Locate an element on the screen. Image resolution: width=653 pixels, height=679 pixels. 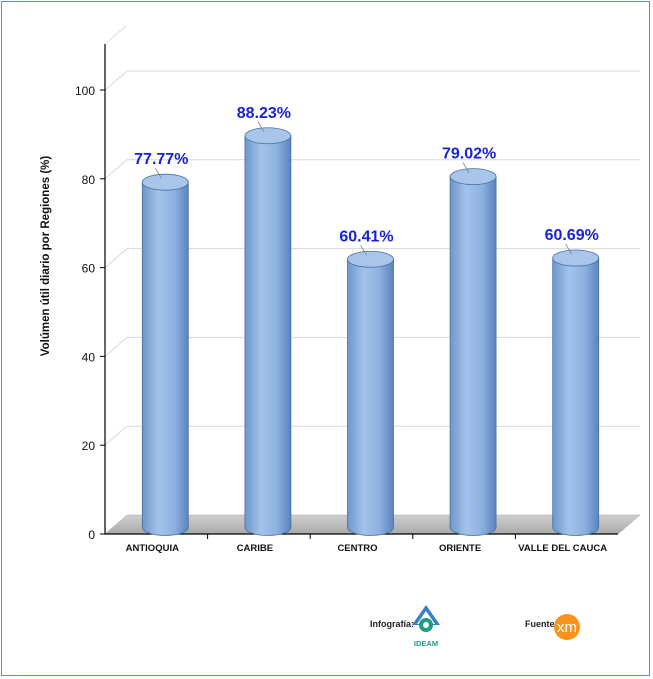
data-label: 60.41% is located at coordinates (366, 236).